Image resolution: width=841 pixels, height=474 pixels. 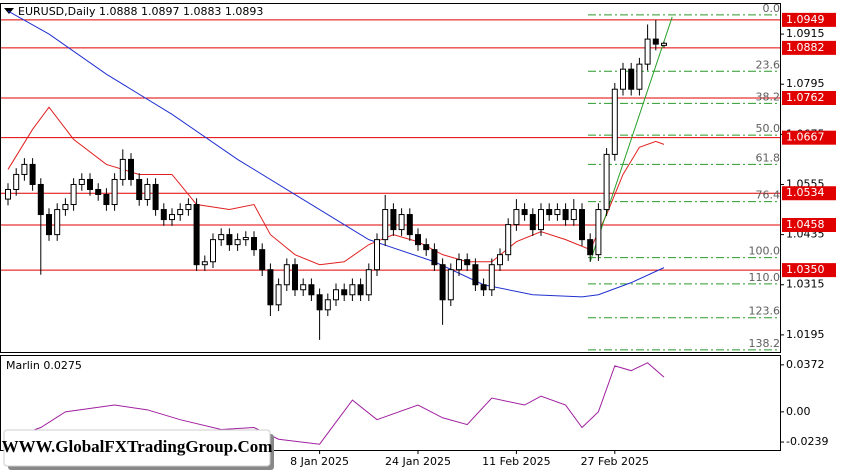 What do you see at coordinates (140, 11) in the screenshot?
I see `chart-title: EURUSD,Daily 1.0888 1.0897 1.0883 1.0893` at bounding box center [140, 11].